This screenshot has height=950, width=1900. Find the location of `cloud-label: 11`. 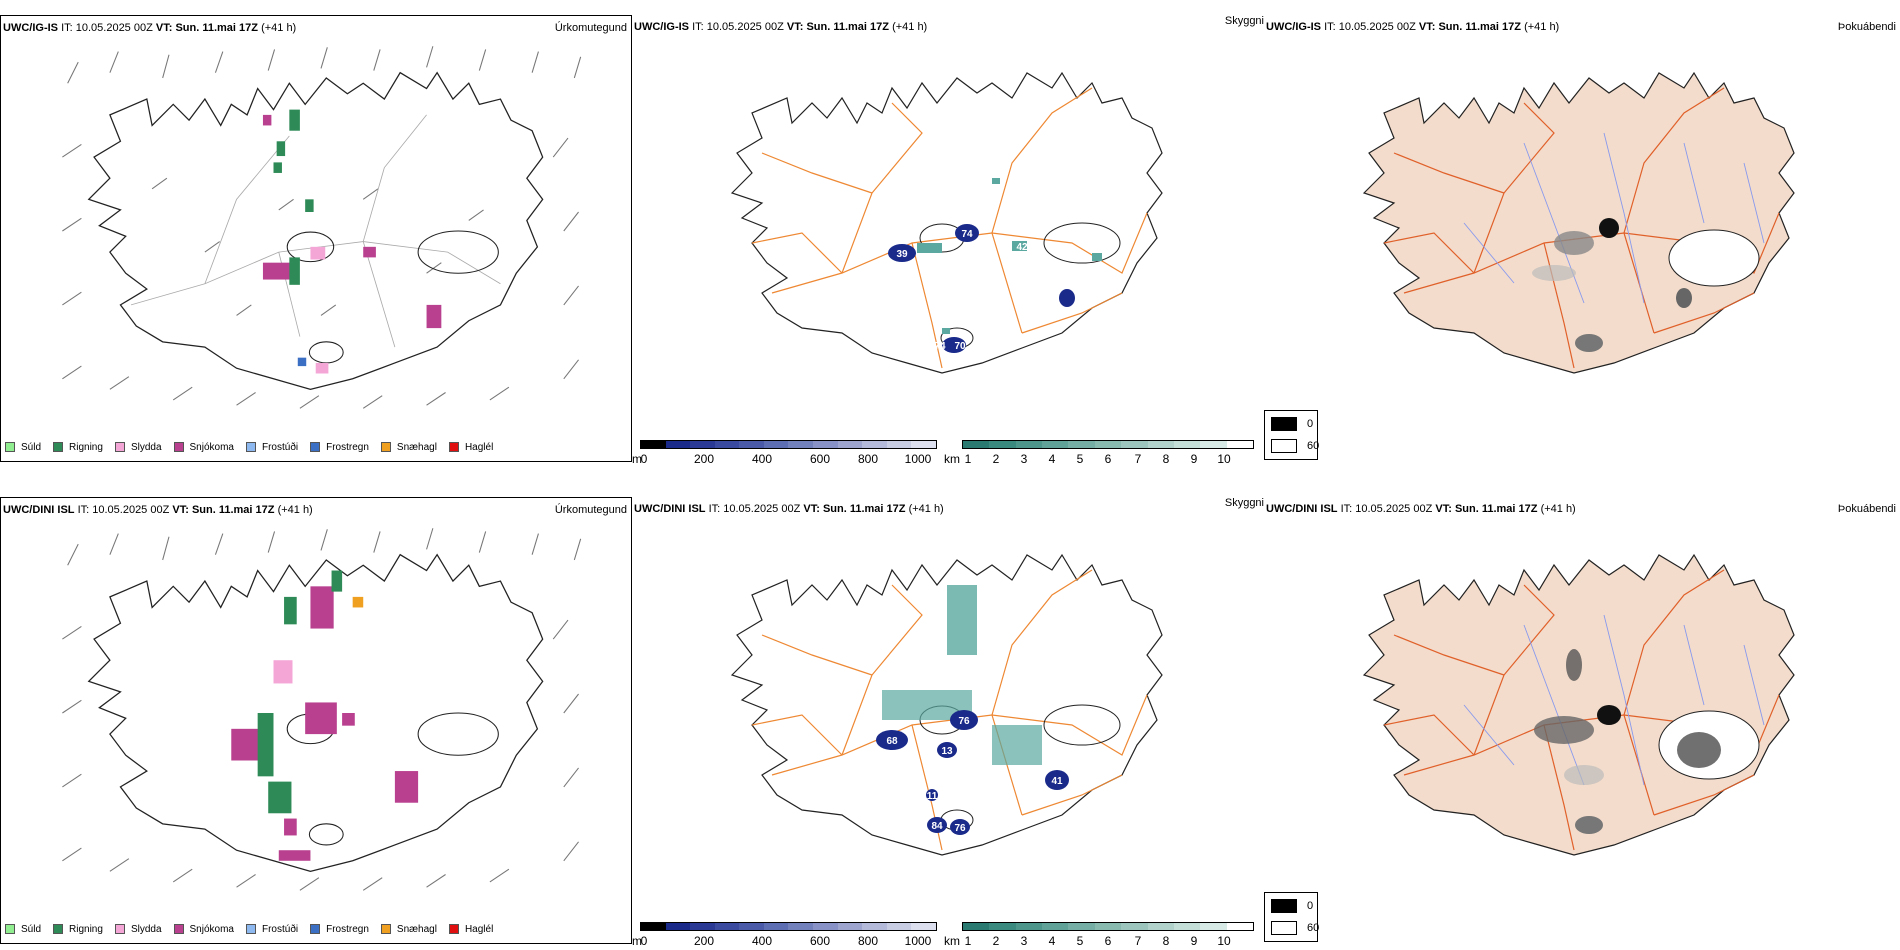

cloud-label: 11 is located at coordinates (932, 796).